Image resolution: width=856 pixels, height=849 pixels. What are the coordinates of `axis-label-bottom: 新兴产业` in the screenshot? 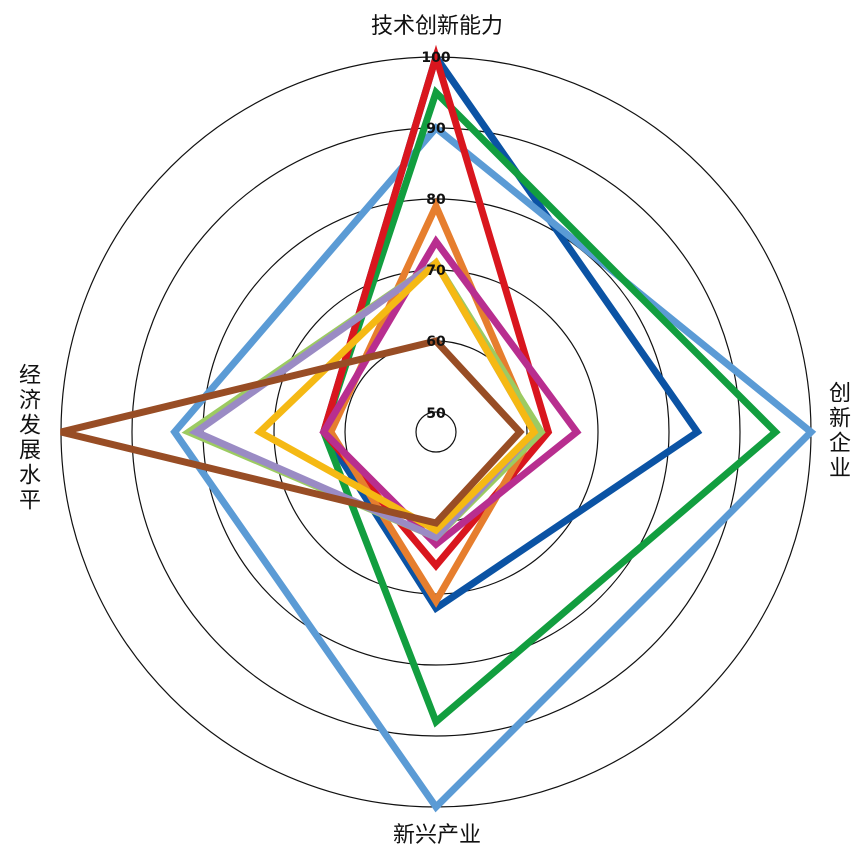 It's located at (437, 835).